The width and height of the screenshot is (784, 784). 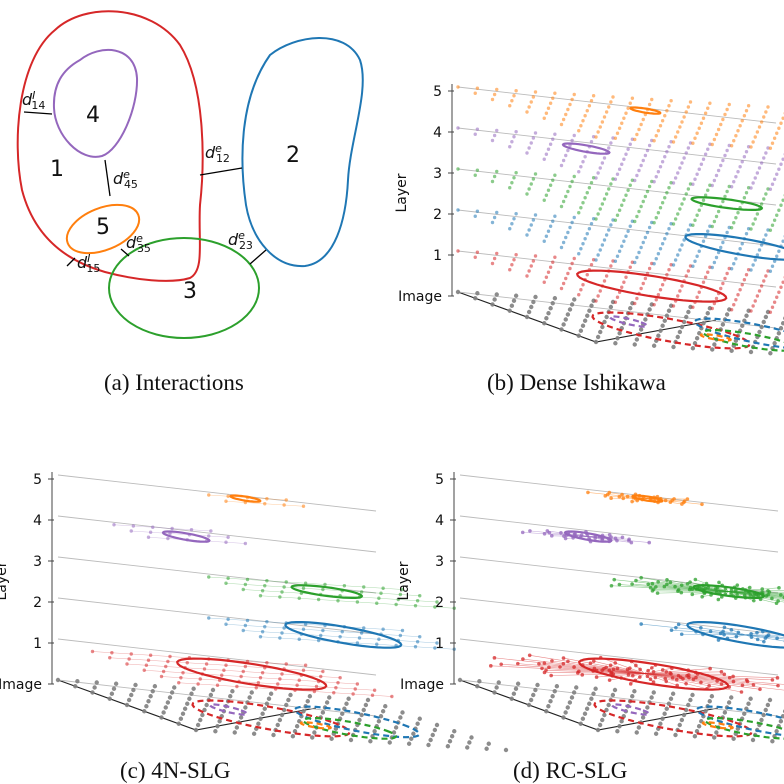 I want to click on image-region-3-contour, so click(x=349, y=728).